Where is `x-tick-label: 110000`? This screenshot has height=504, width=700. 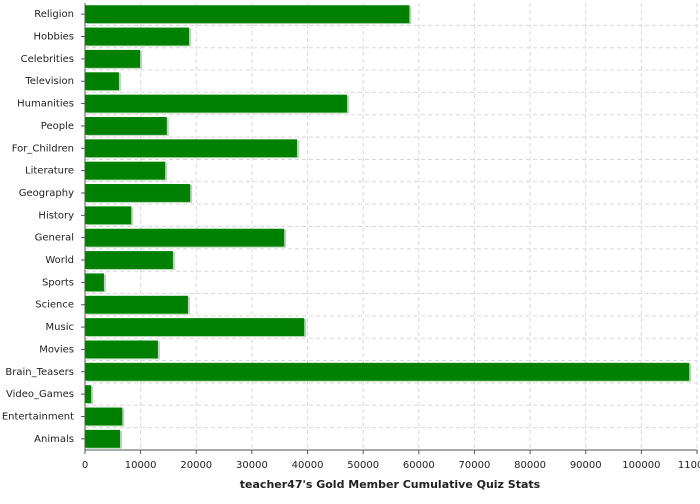
x-tick-label: 110000 is located at coordinates (689, 465).